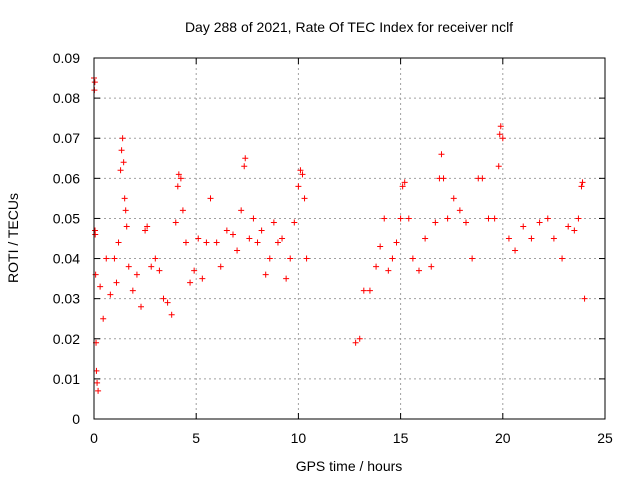  Describe the element at coordinates (196, 438) in the screenshot. I see `x-tick-label: 5` at that location.